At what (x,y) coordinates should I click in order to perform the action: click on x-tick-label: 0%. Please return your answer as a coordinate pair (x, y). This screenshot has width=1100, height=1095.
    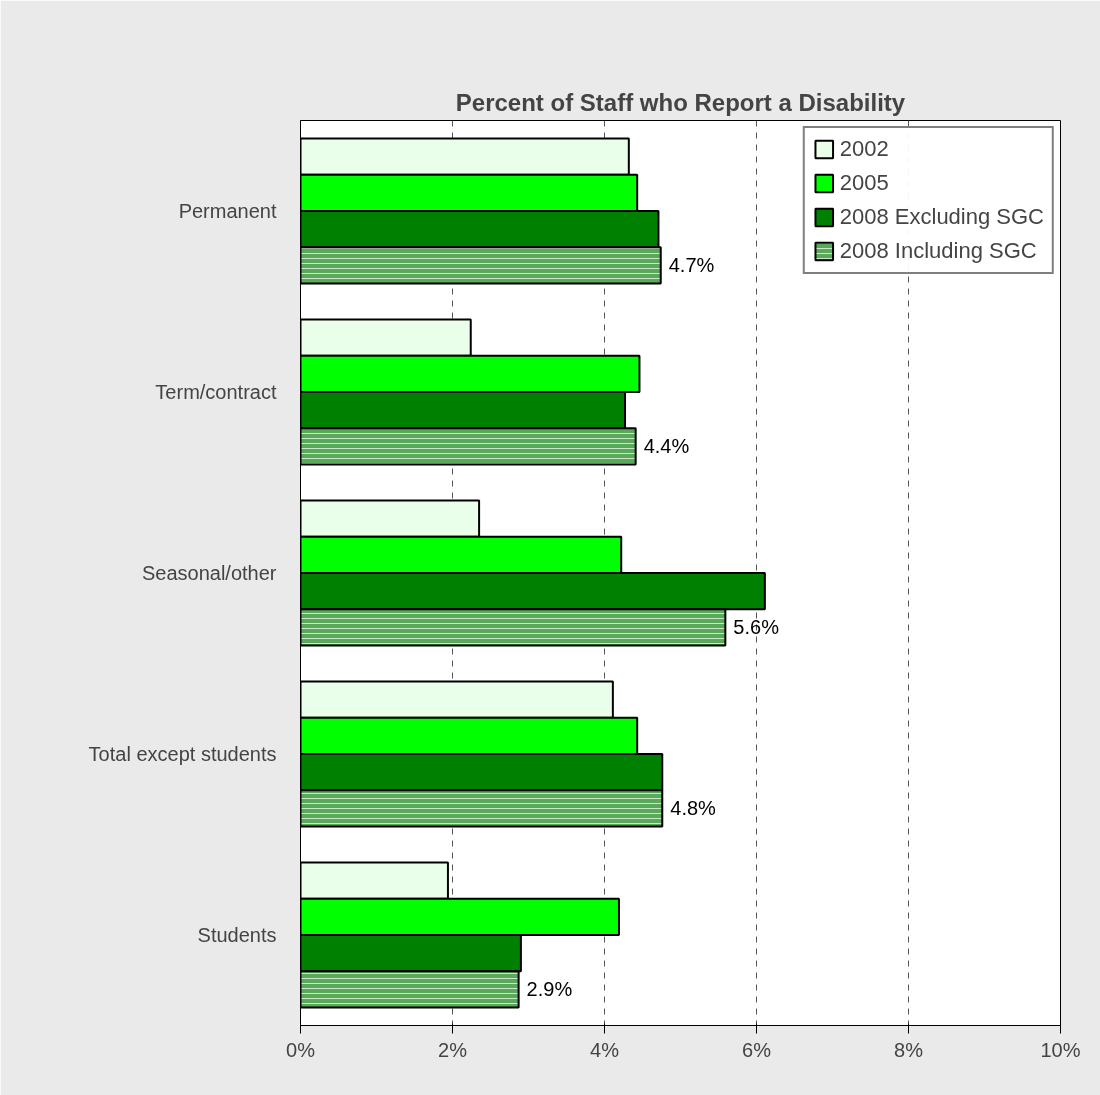
    Looking at the image, I should click on (301, 1049).